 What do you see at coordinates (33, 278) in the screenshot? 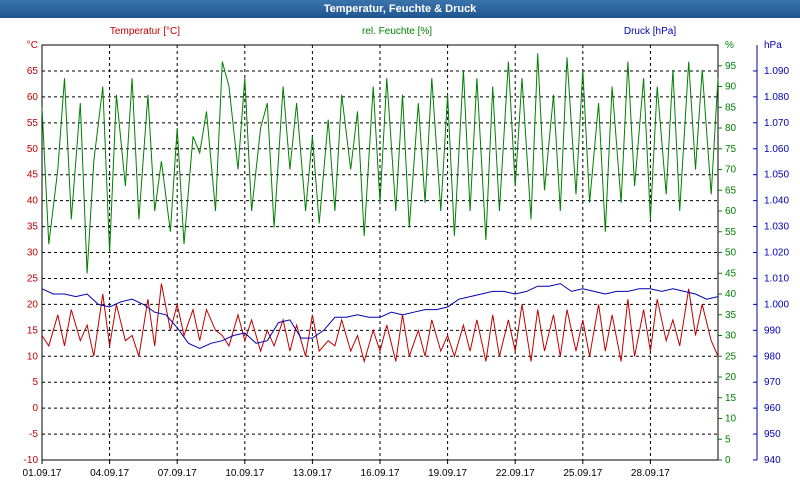
I see `temp-tick-label: 25` at bounding box center [33, 278].